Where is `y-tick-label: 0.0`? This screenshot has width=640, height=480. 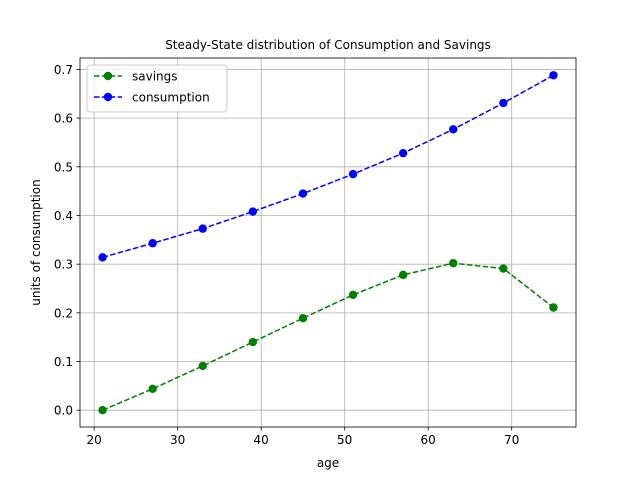 y-tick-label: 0.0 is located at coordinates (63, 411).